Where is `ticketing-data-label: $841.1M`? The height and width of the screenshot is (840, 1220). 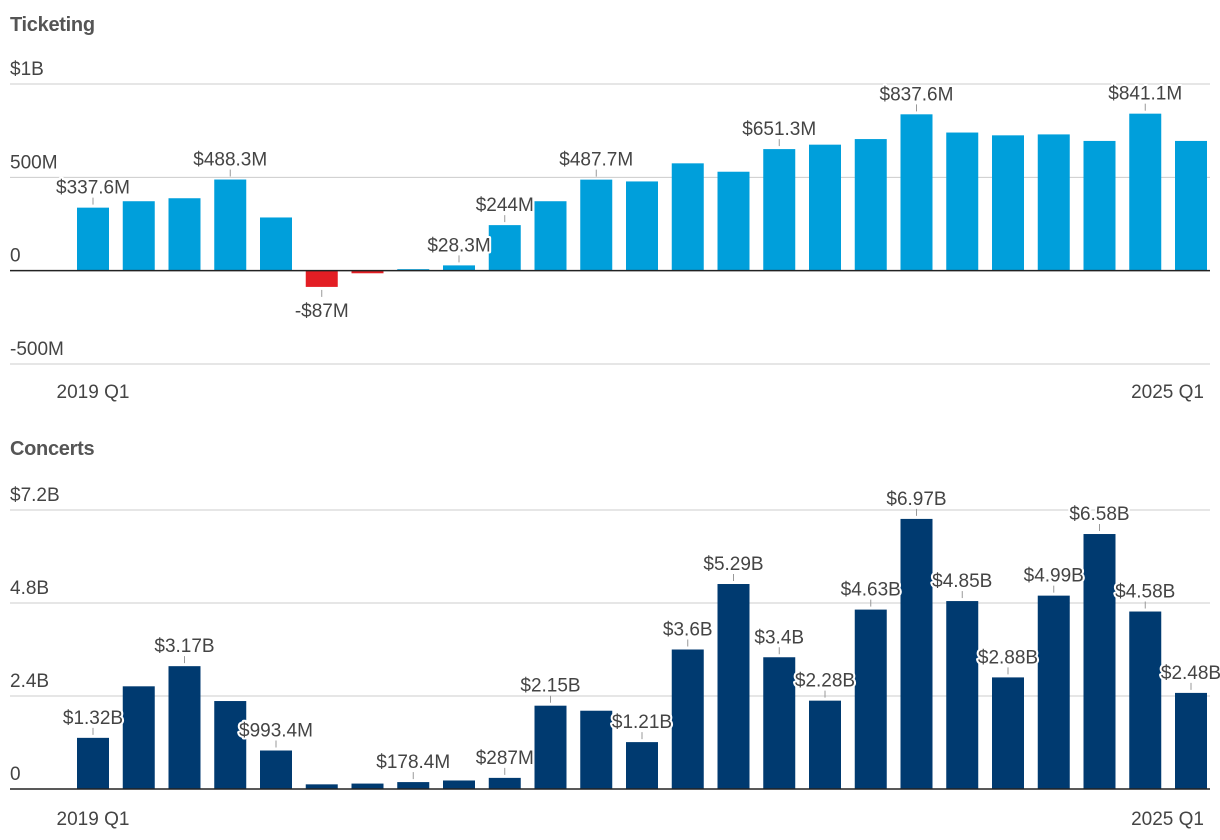 ticketing-data-label: $841.1M is located at coordinates (1145, 94).